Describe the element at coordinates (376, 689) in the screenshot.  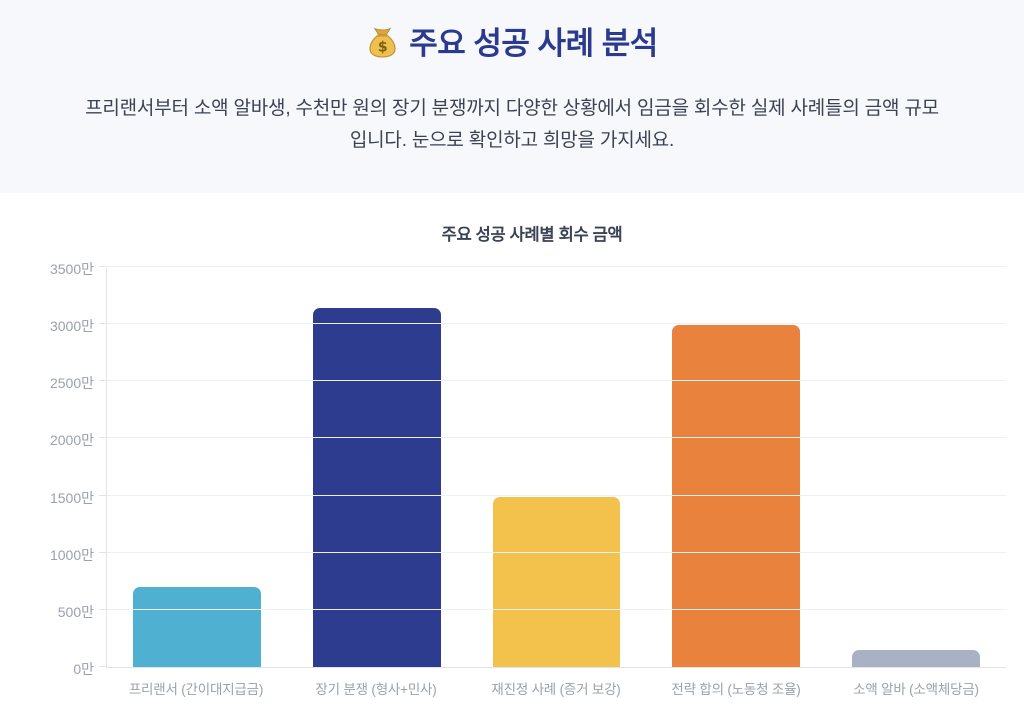
I see `x-tick-label: 장기 분쟁 (형사+민사)` at that location.